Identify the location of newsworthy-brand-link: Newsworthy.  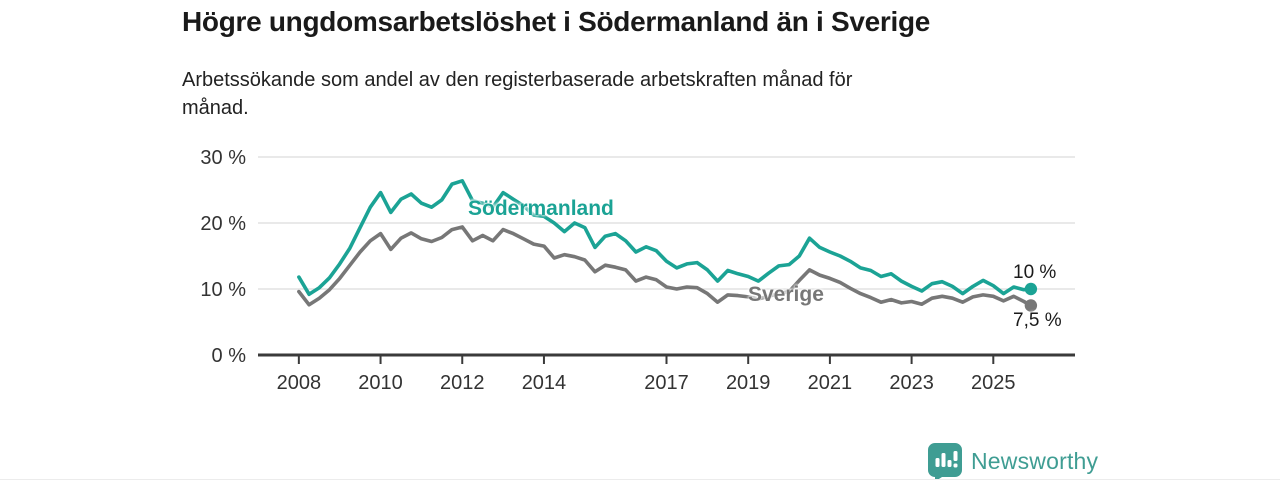
(1013, 461).